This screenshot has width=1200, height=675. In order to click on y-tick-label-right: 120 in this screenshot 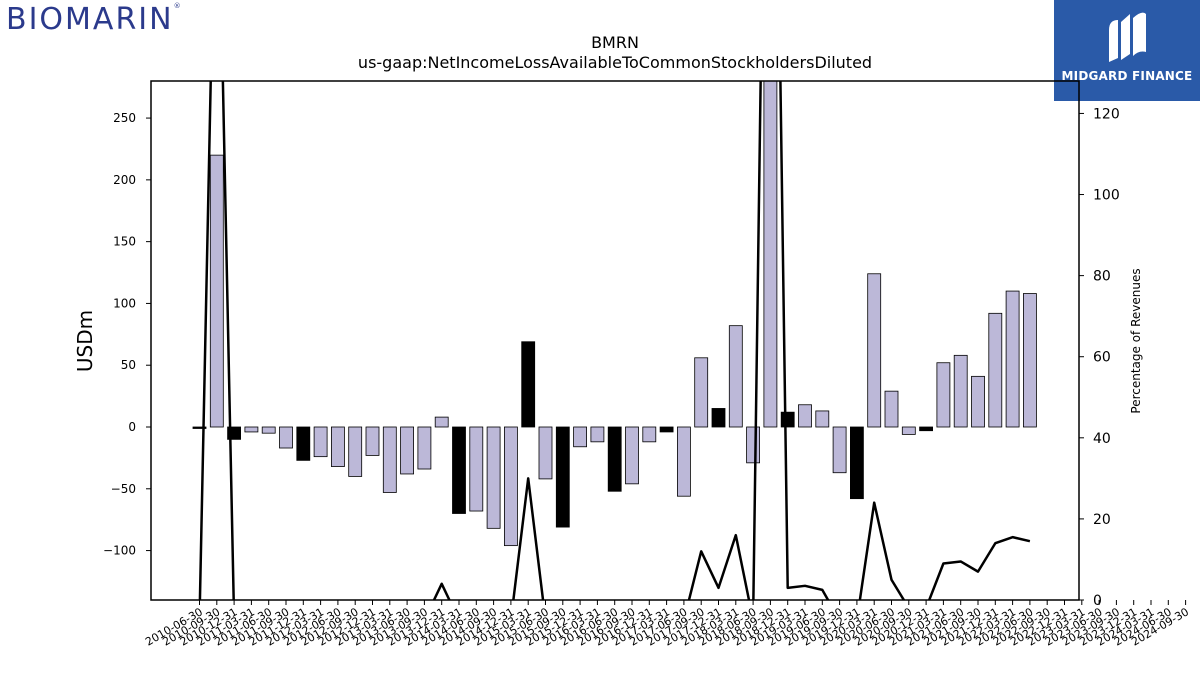, I will do `click(1106, 114)`.